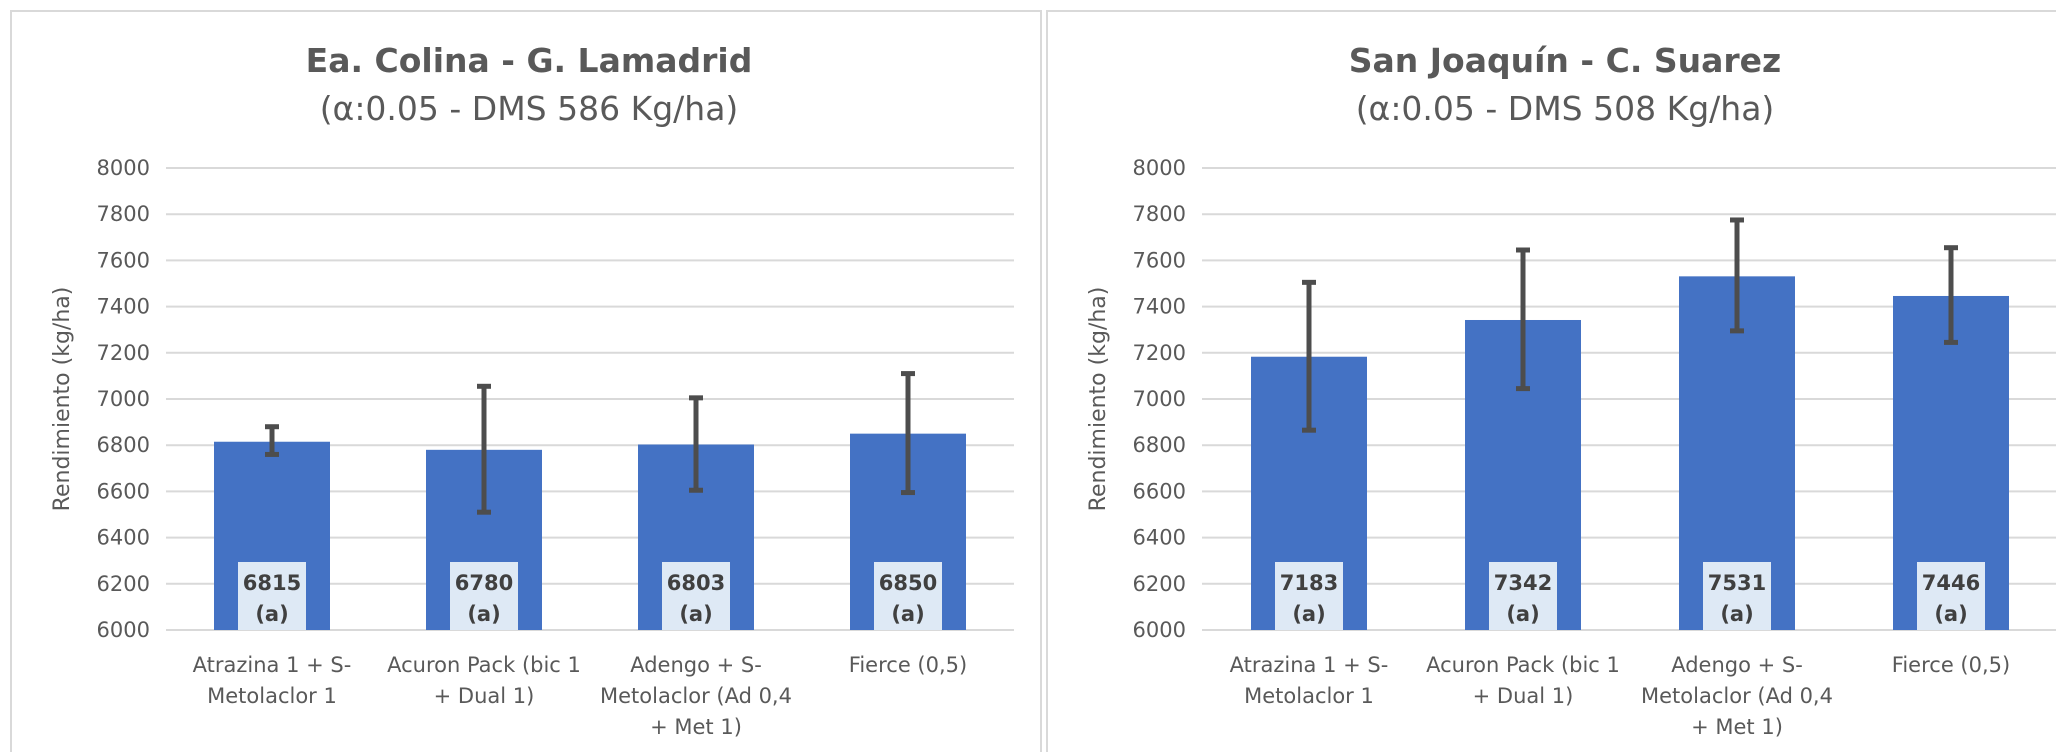  Describe the element at coordinates (908, 583) in the screenshot. I see `data-label-value: 6850` at that location.